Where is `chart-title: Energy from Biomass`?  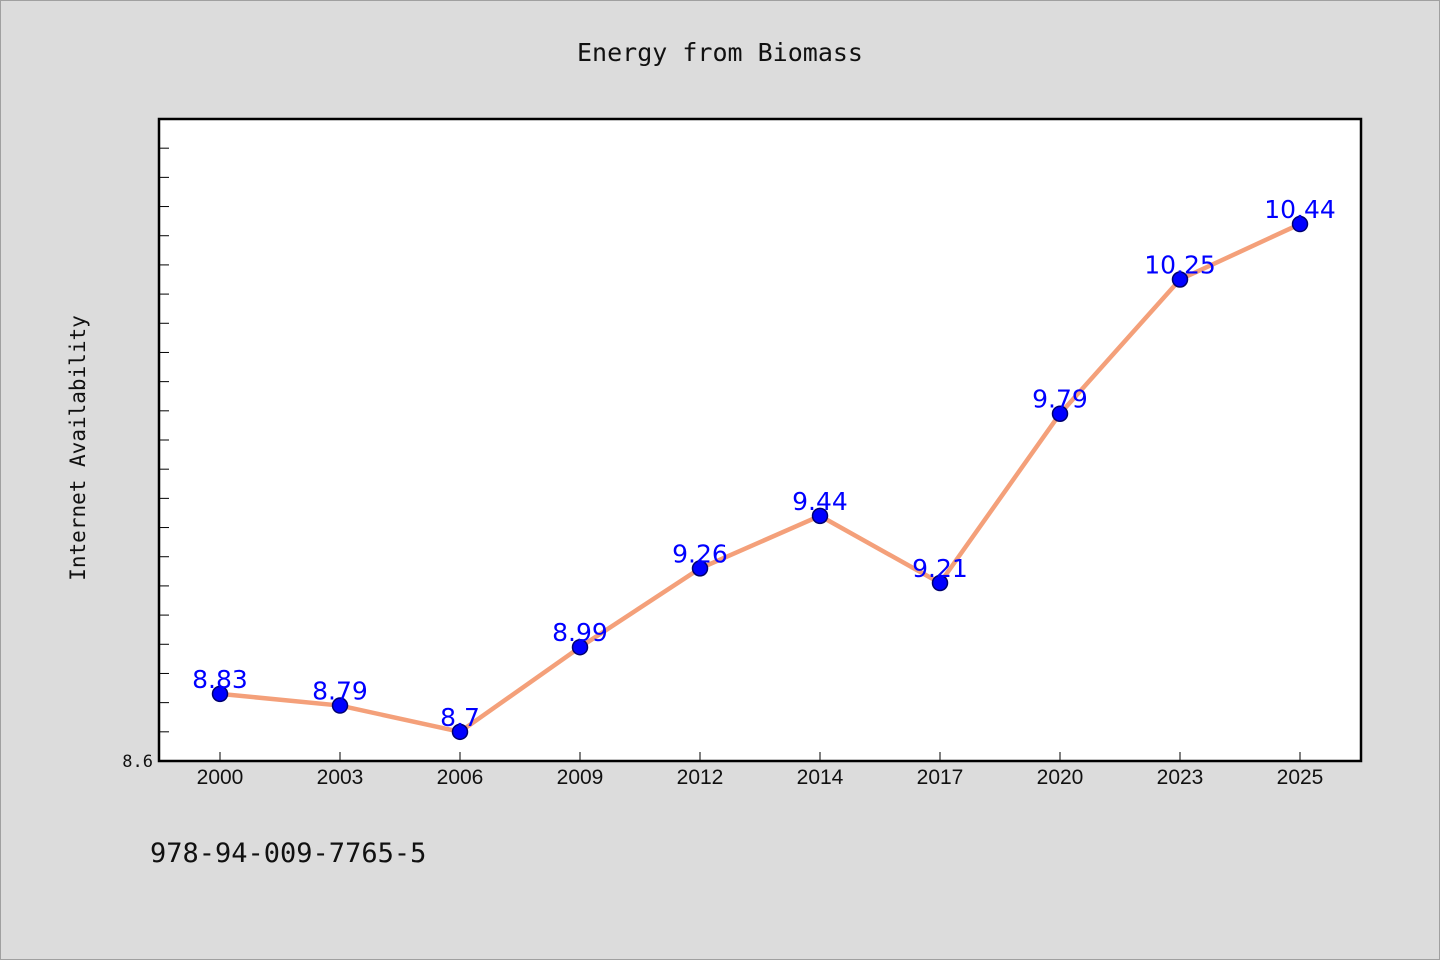 chart-title: Energy from Biomass is located at coordinates (720, 52).